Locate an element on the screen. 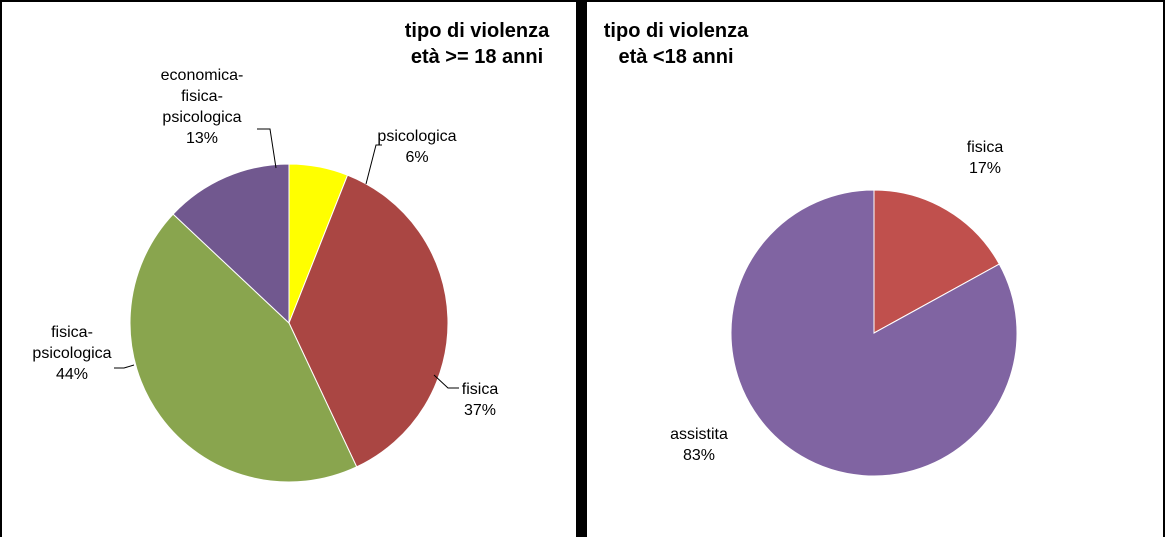 This screenshot has width=1165, height=537. slice-percent: 17% is located at coordinates (985, 168).